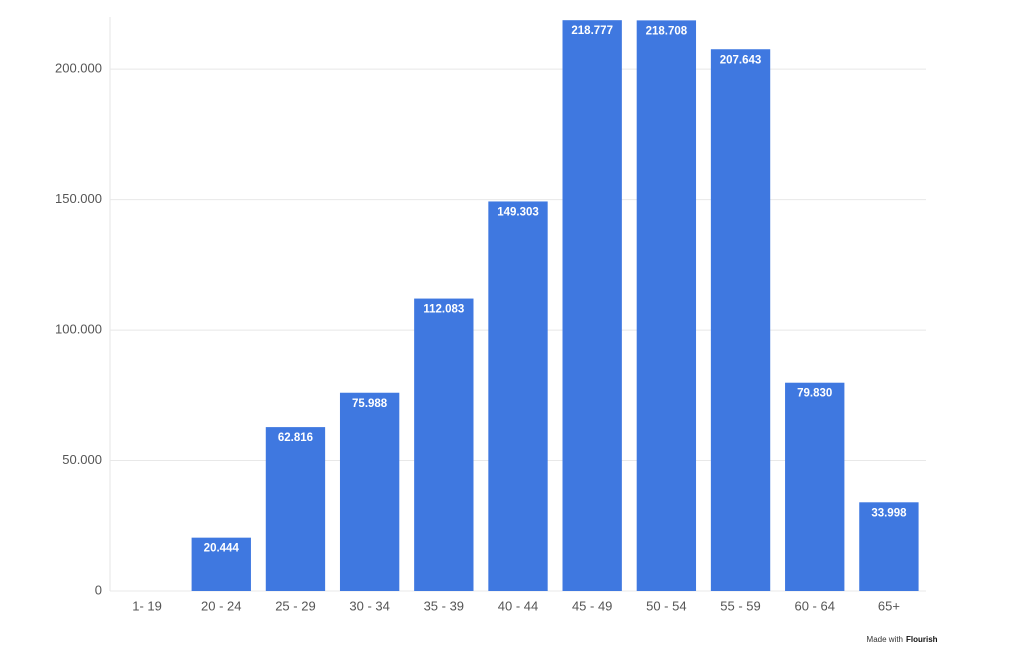  Describe the element at coordinates (78, 329) in the screenshot. I see `y-tick-label: 100.000` at that location.